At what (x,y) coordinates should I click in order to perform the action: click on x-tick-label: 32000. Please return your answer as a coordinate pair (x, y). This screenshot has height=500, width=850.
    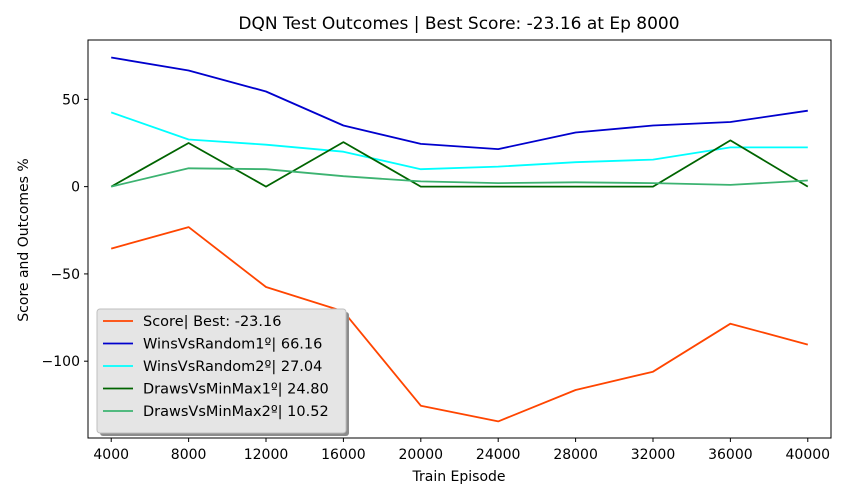
    Looking at the image, I should click on (653, 455).